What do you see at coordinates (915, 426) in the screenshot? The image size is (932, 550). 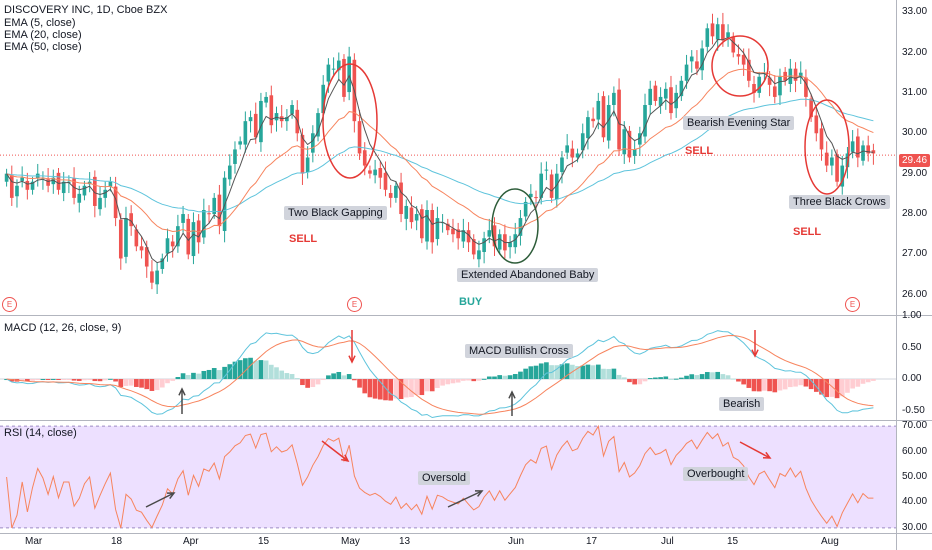 I see `rsi-tick: 70.00` at bounding box center [915, 426].